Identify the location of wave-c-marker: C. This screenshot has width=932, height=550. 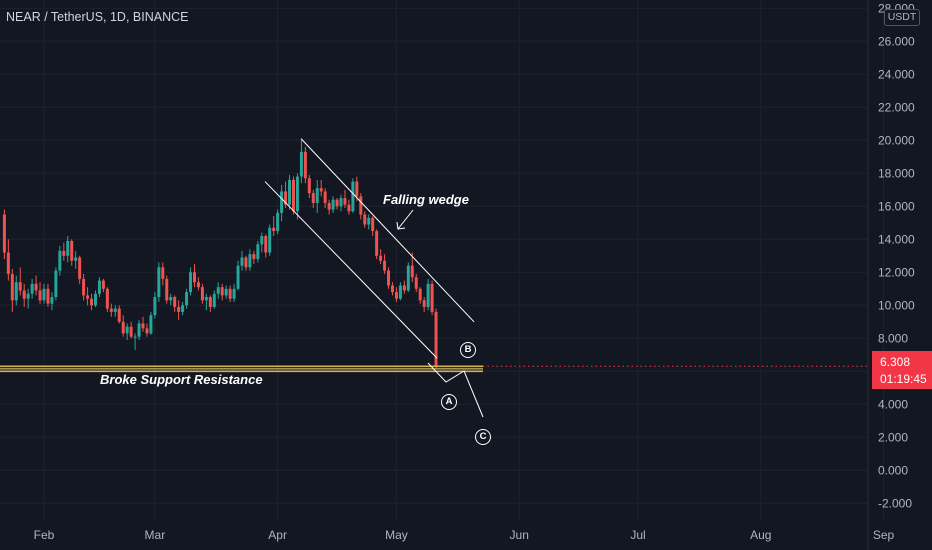
(483, 437).